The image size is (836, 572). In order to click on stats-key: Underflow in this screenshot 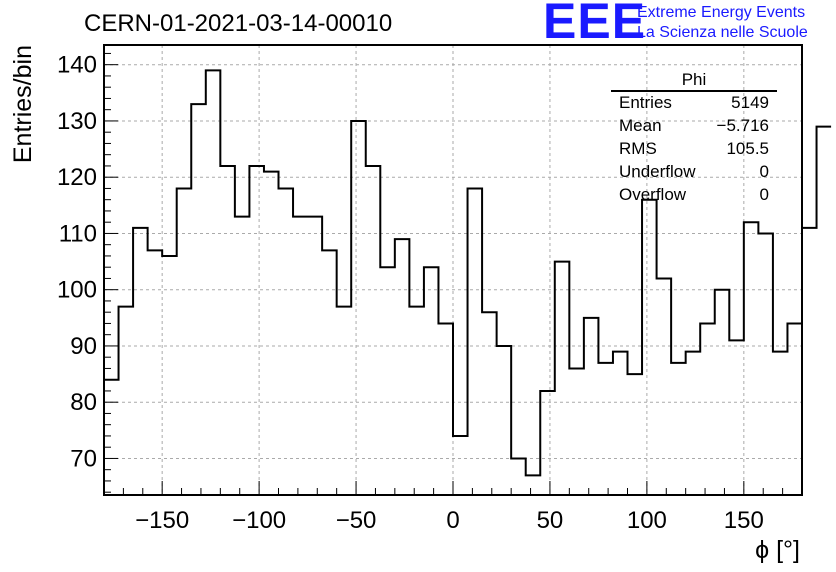, I will do `click(657, 171)`.